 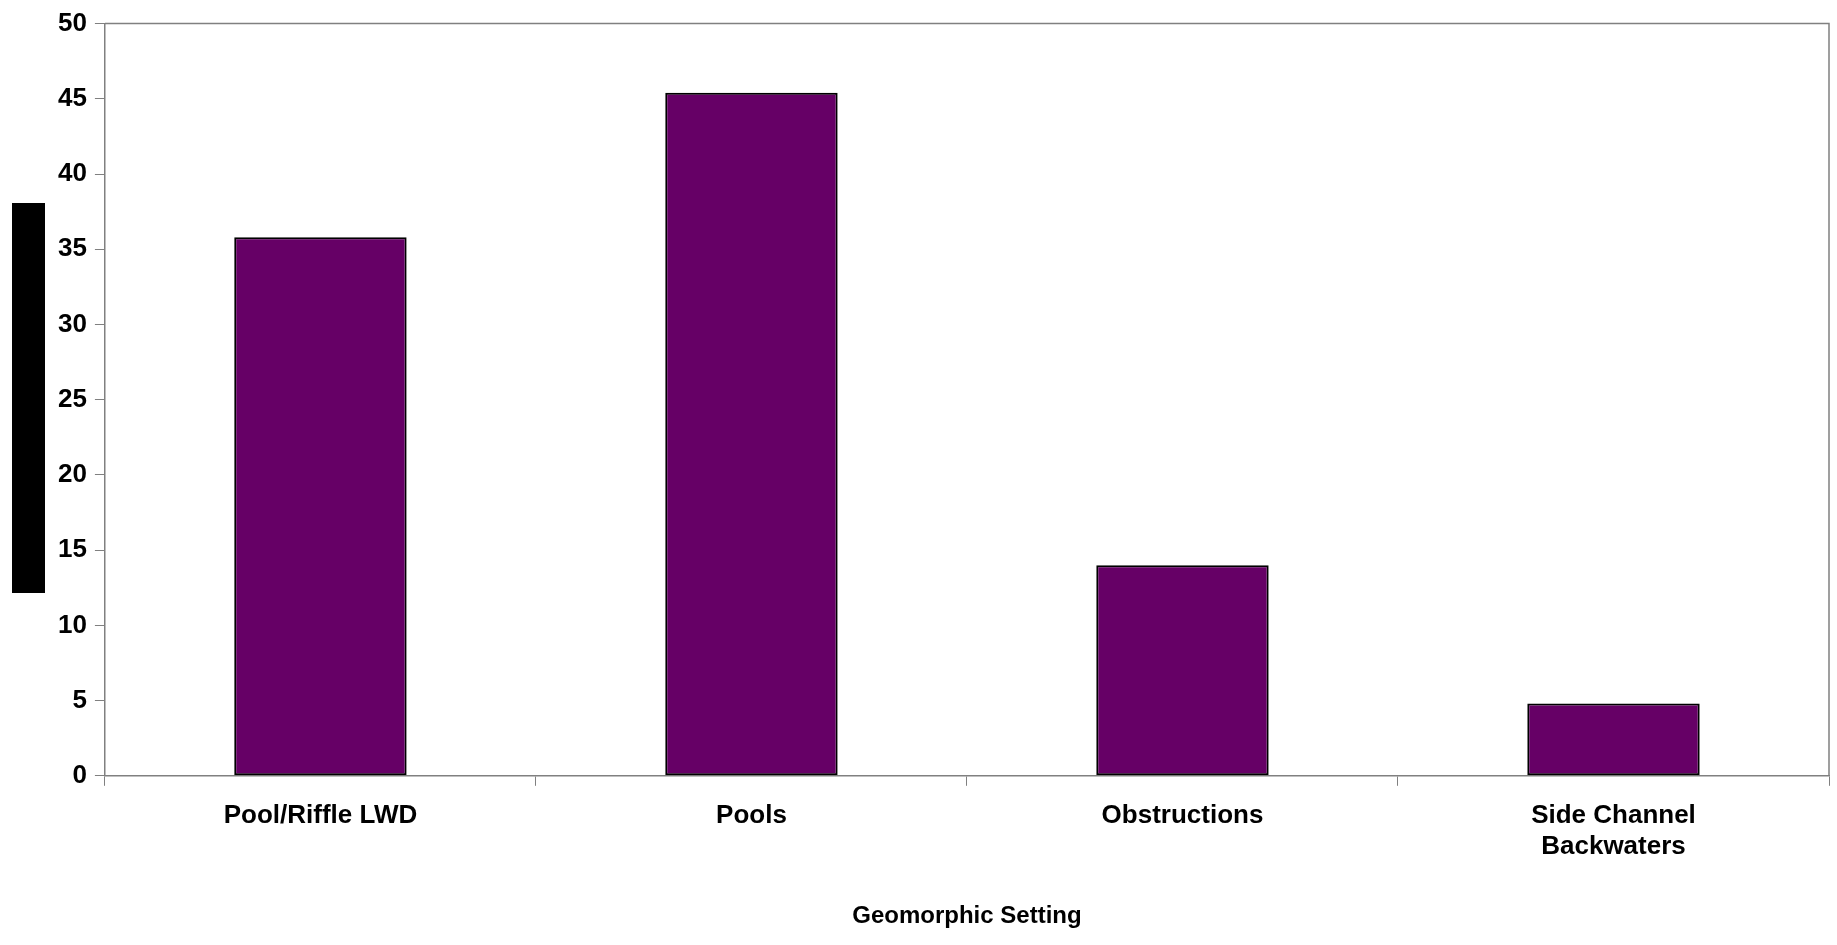 I want to click on y-tick-label: 35, so click(x=72, y=247).